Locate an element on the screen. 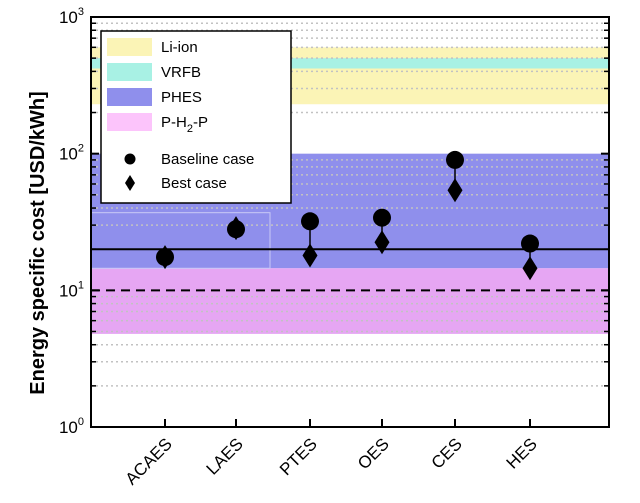 The height and width of the screenshot is (503, 640). baseline-marker-laes is located at coordinates (236, 229).